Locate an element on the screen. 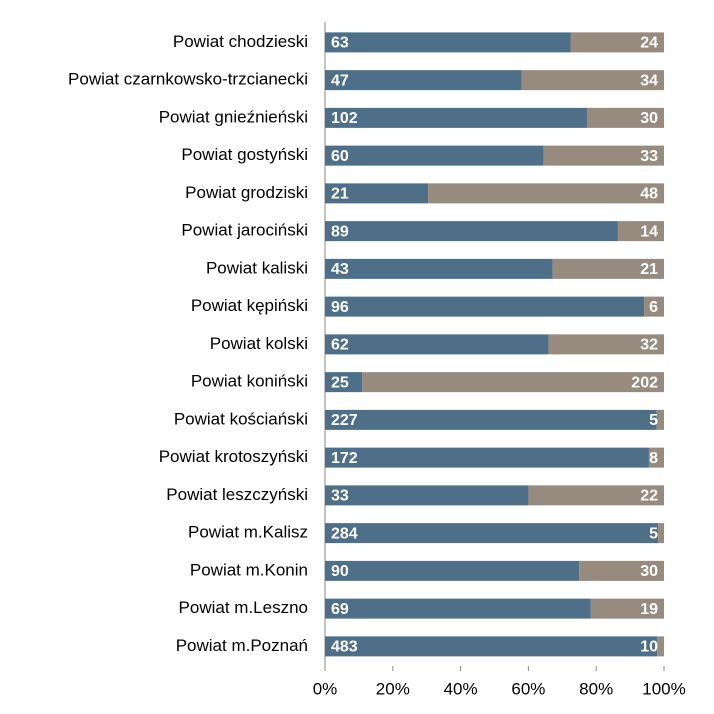 Image resolution: width=714 pixels, height=714 pixels. value-label: 202 is located at coordinates (644, 382).